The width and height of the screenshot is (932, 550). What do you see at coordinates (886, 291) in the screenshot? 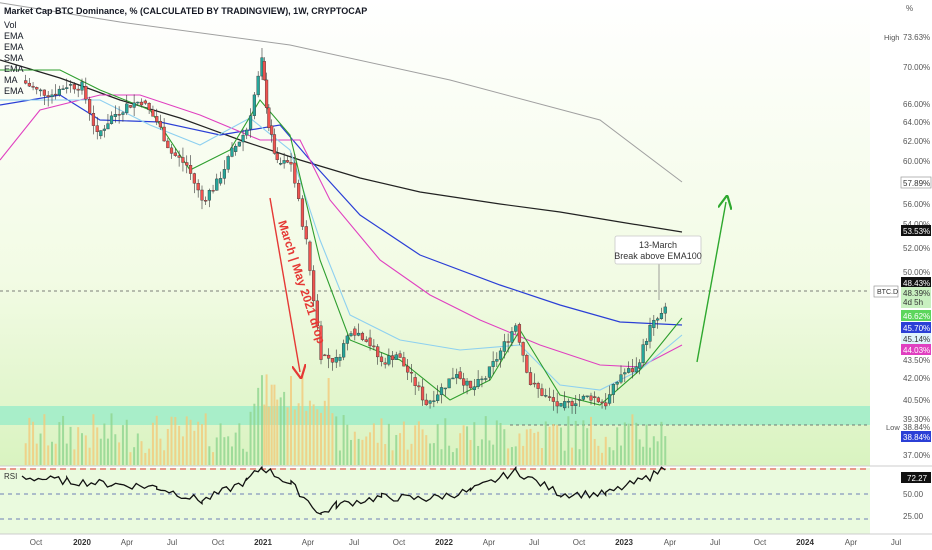
I see `btc-d-tag-bg` at bounding box center [886, 291].